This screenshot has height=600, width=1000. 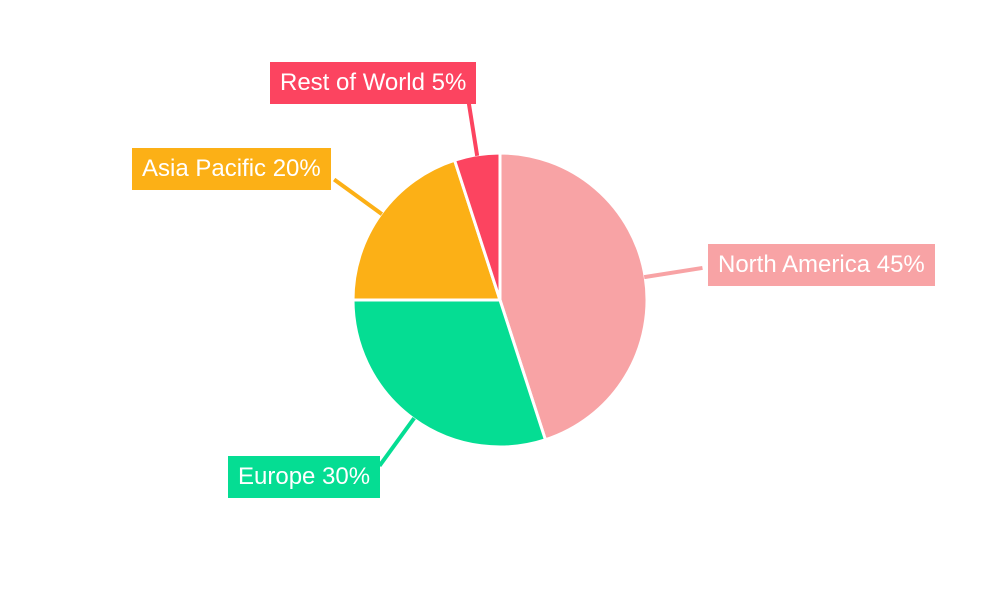 I want to click on label-text: Asia Pacific 20%, so click(x=231, y=168).